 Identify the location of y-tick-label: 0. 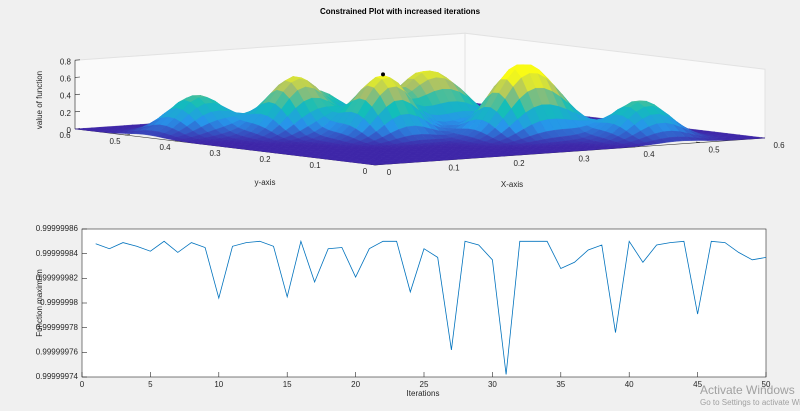
(365, 171).